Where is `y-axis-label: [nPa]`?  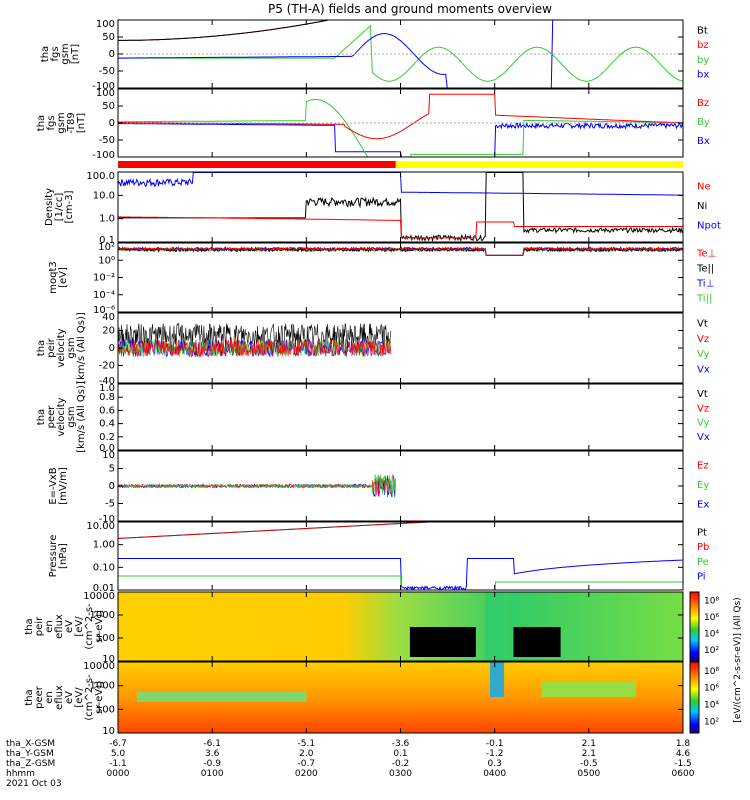
y-axis-label: [nPa] is located at coordinates (63, 556).